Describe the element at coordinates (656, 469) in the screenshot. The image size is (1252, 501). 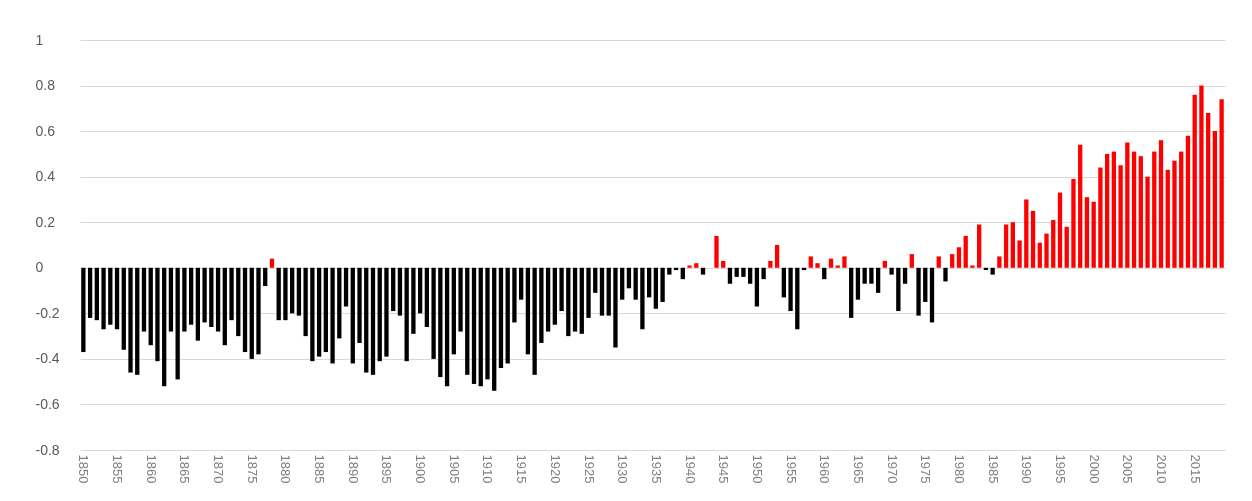
I see `x-tick-label: 1935` at that location.